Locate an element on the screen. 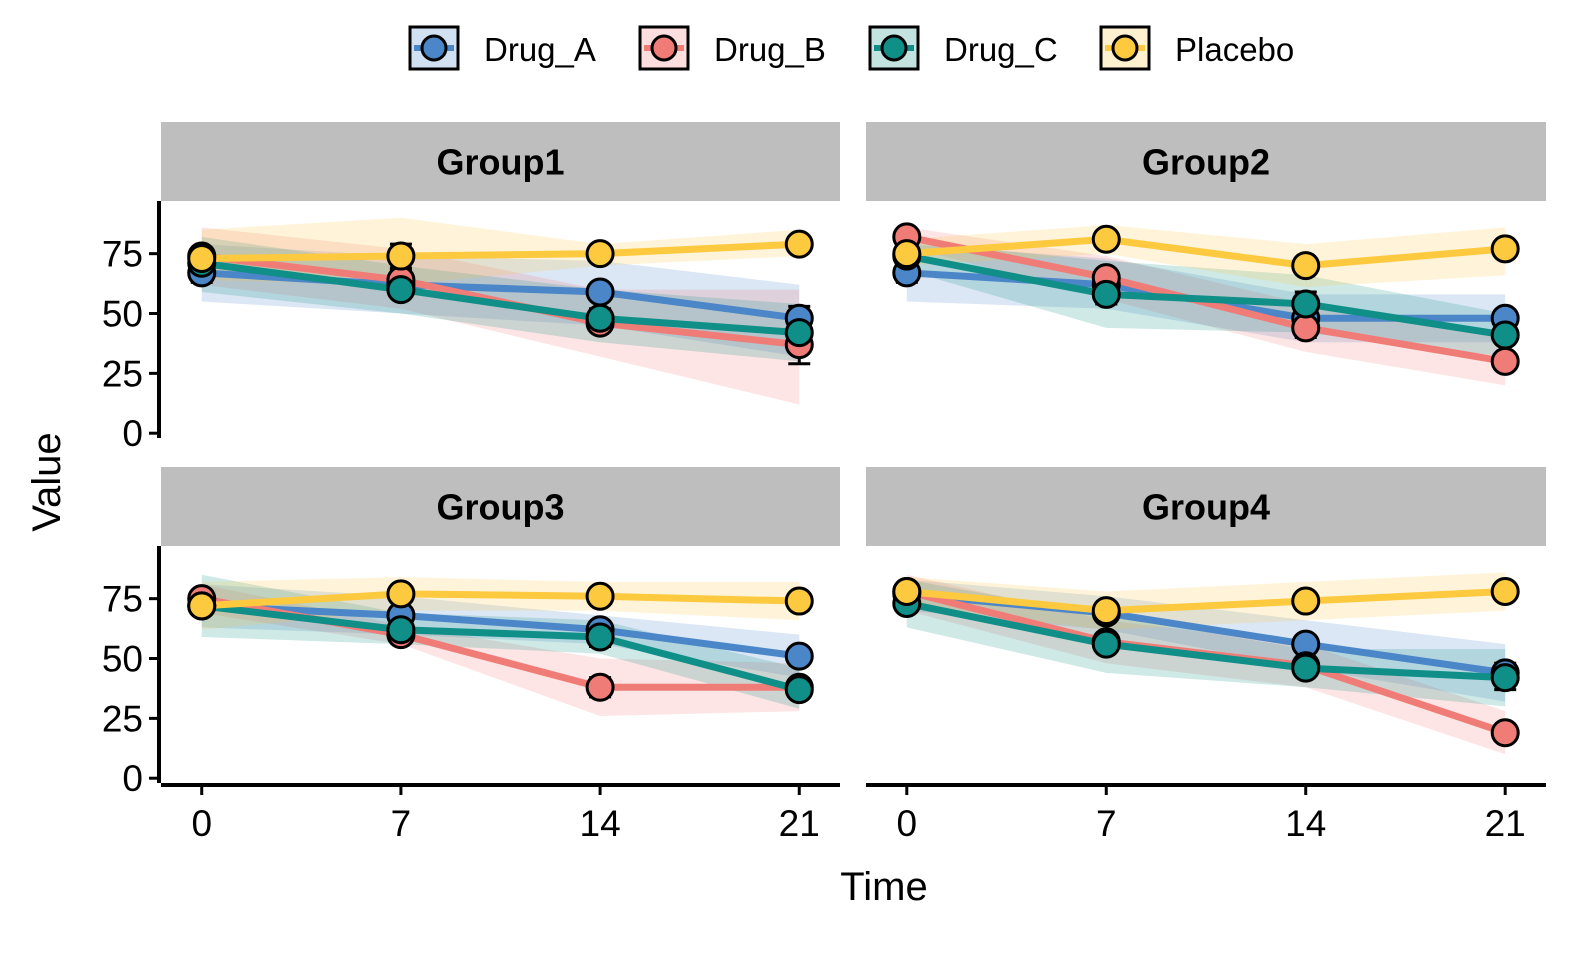 The height and width of the screenshot is (955, 1592). legend-item-placebo: Placebo is located at coordinates (1196, 48).